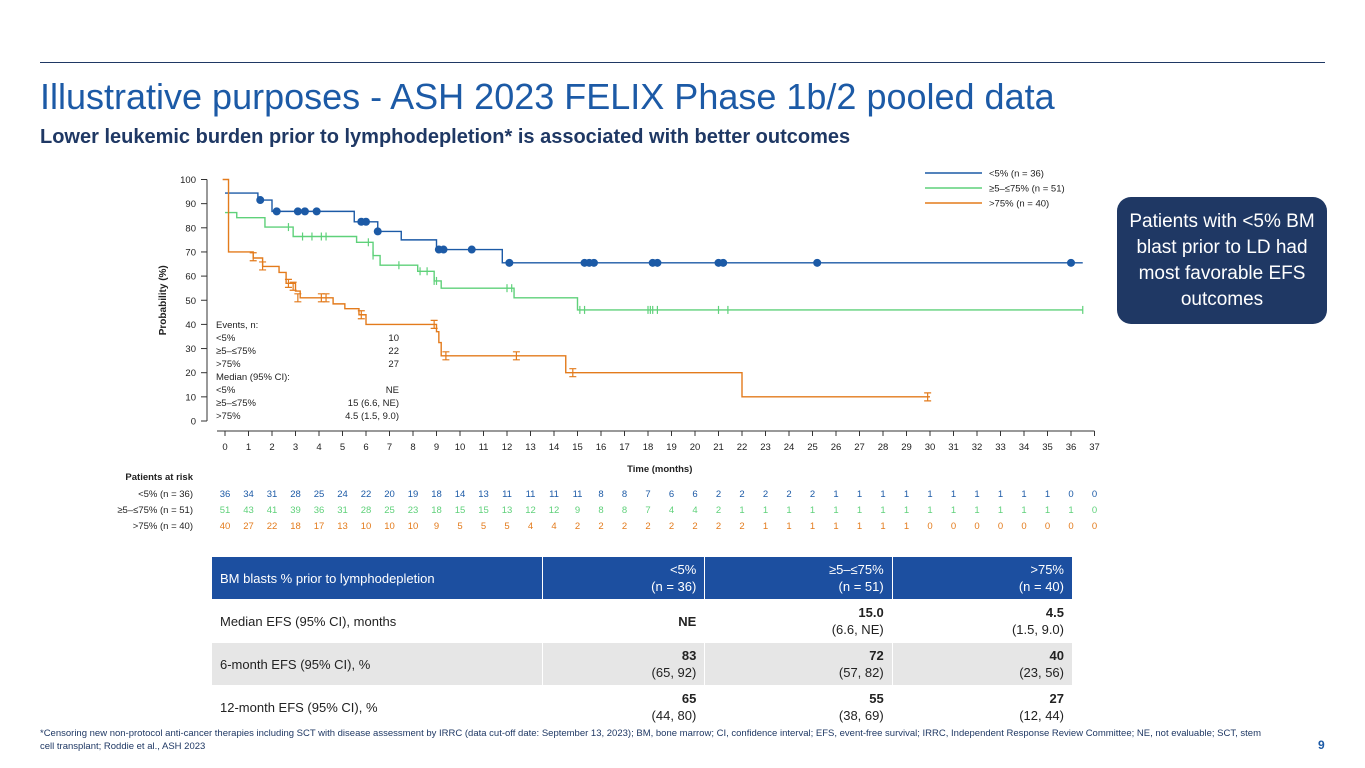  I want to click on table-cell: 65 (44, 80), so click(623, 707).